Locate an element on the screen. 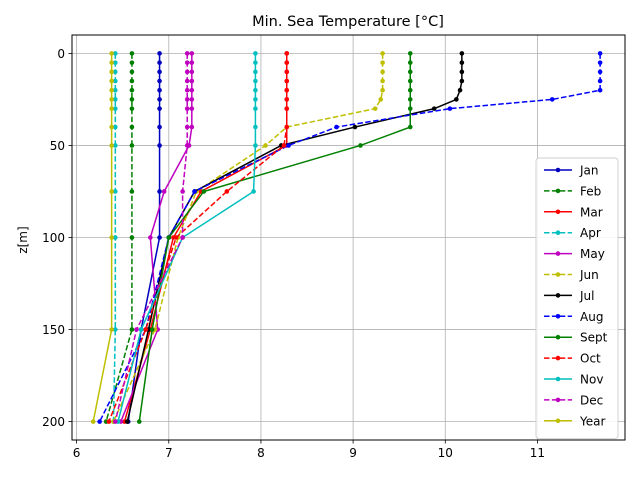  y-tick-label: 200 is located at coordinates (53, 422).